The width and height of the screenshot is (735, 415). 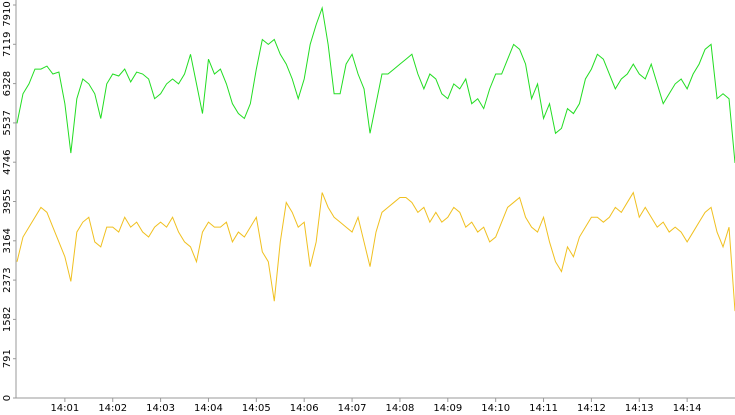 I want to click on x-tick-label: 14:04, so click(x=208, y=408).